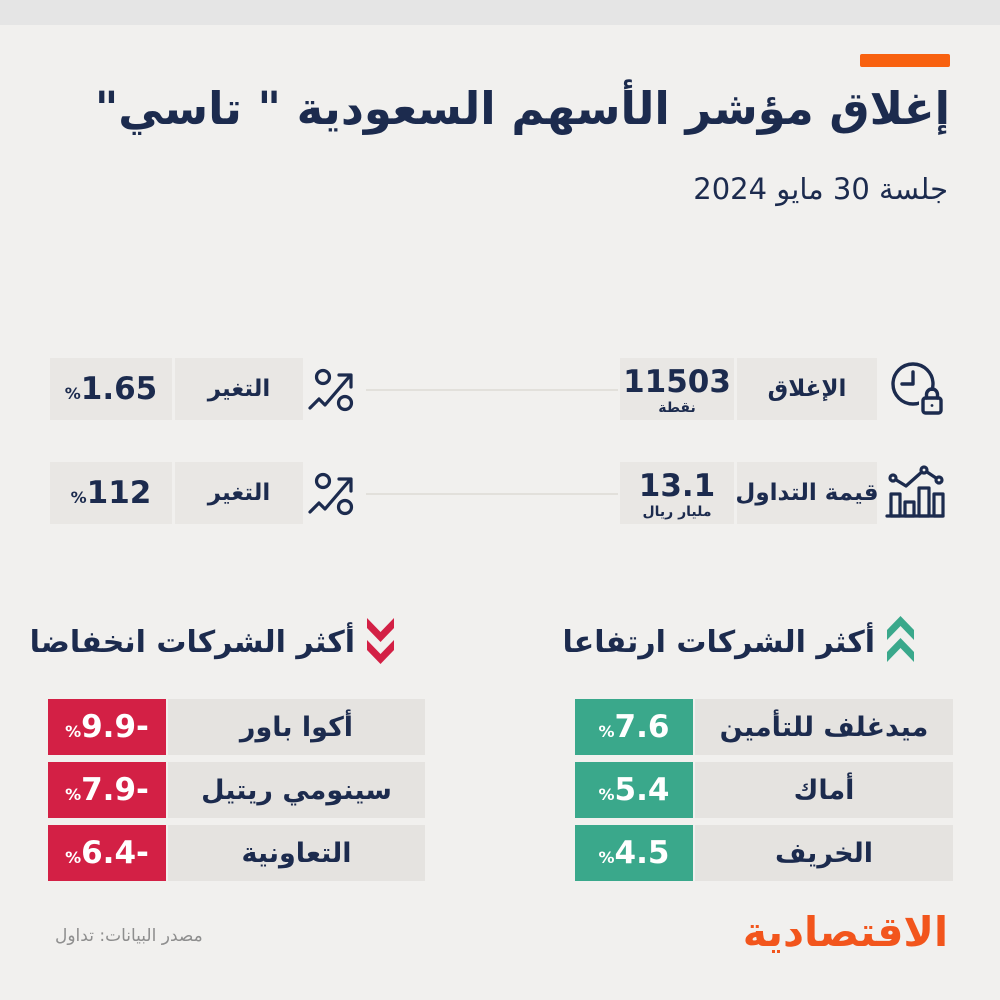  I want to click on gainer-value: 4.5, so click(642, 852).